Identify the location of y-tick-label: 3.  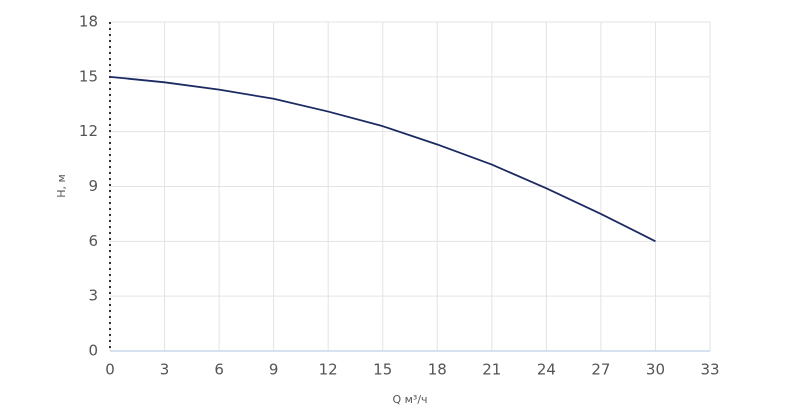
(93, 296).